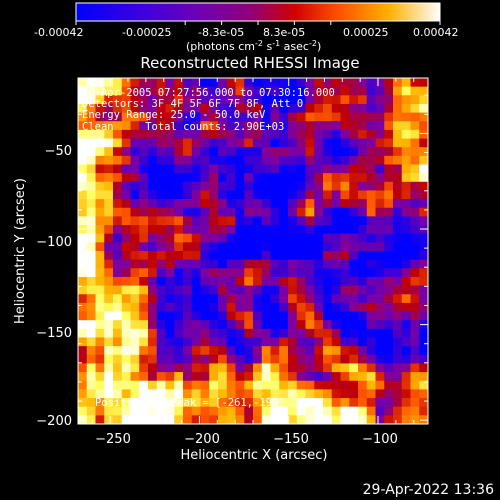 This screenshot has width=500, height=500. What do you see at coordinates (54, 286) in the screenshot?
I see `y-tick-labels: −50 −100 −150 −200` at bounding box center [54, 286].